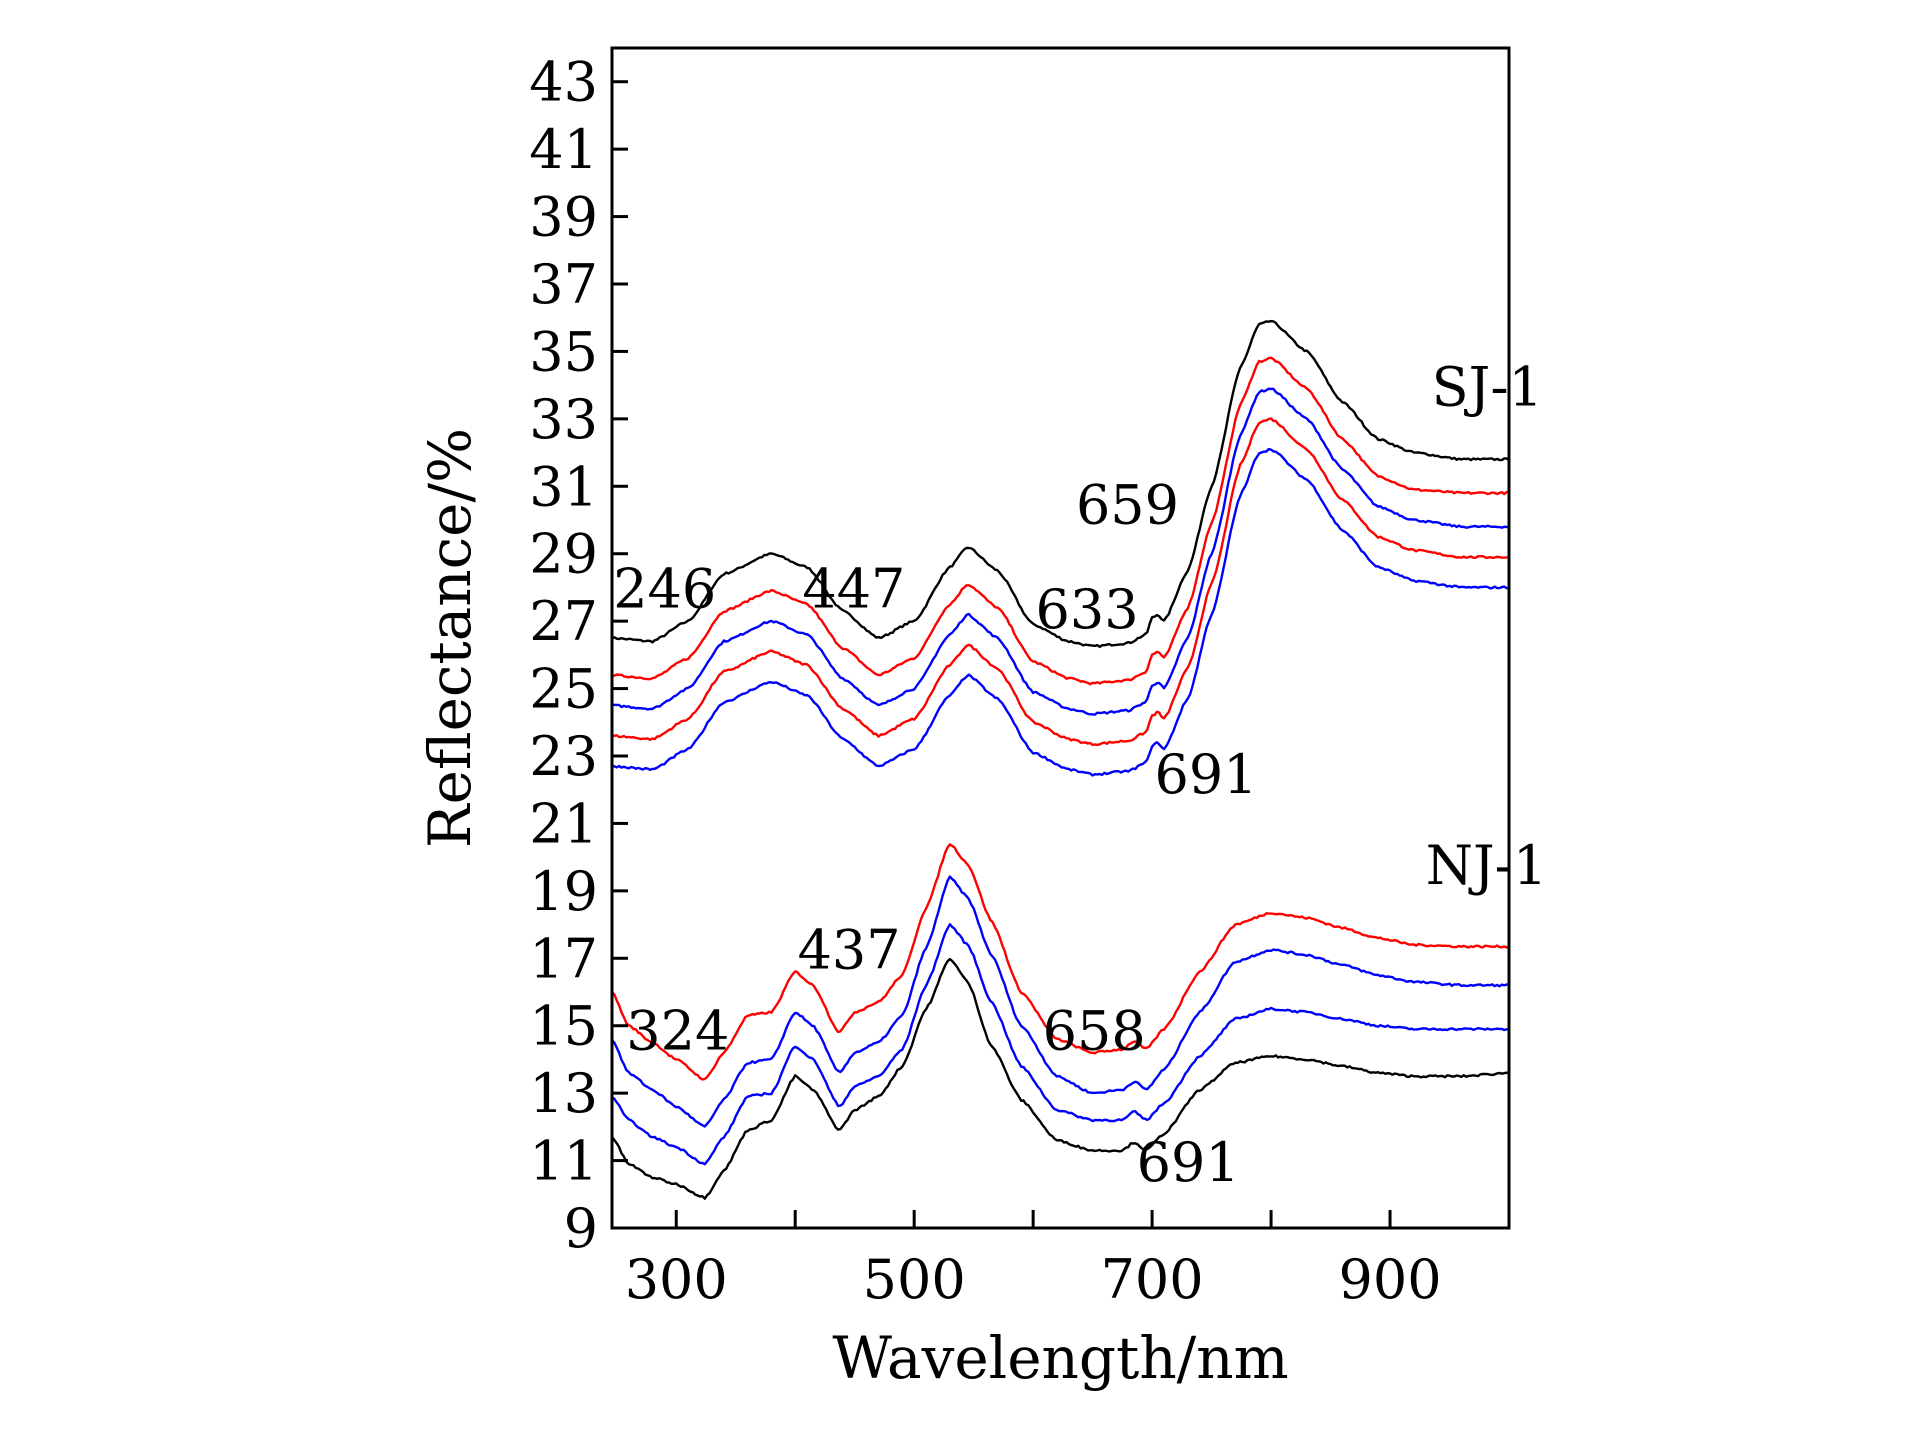 The width and height of the screenshot is (1923, 1429). Describe the element at coordinates (563, 1026) in the screenshot. I see `y-tick-label: 15` at that location.